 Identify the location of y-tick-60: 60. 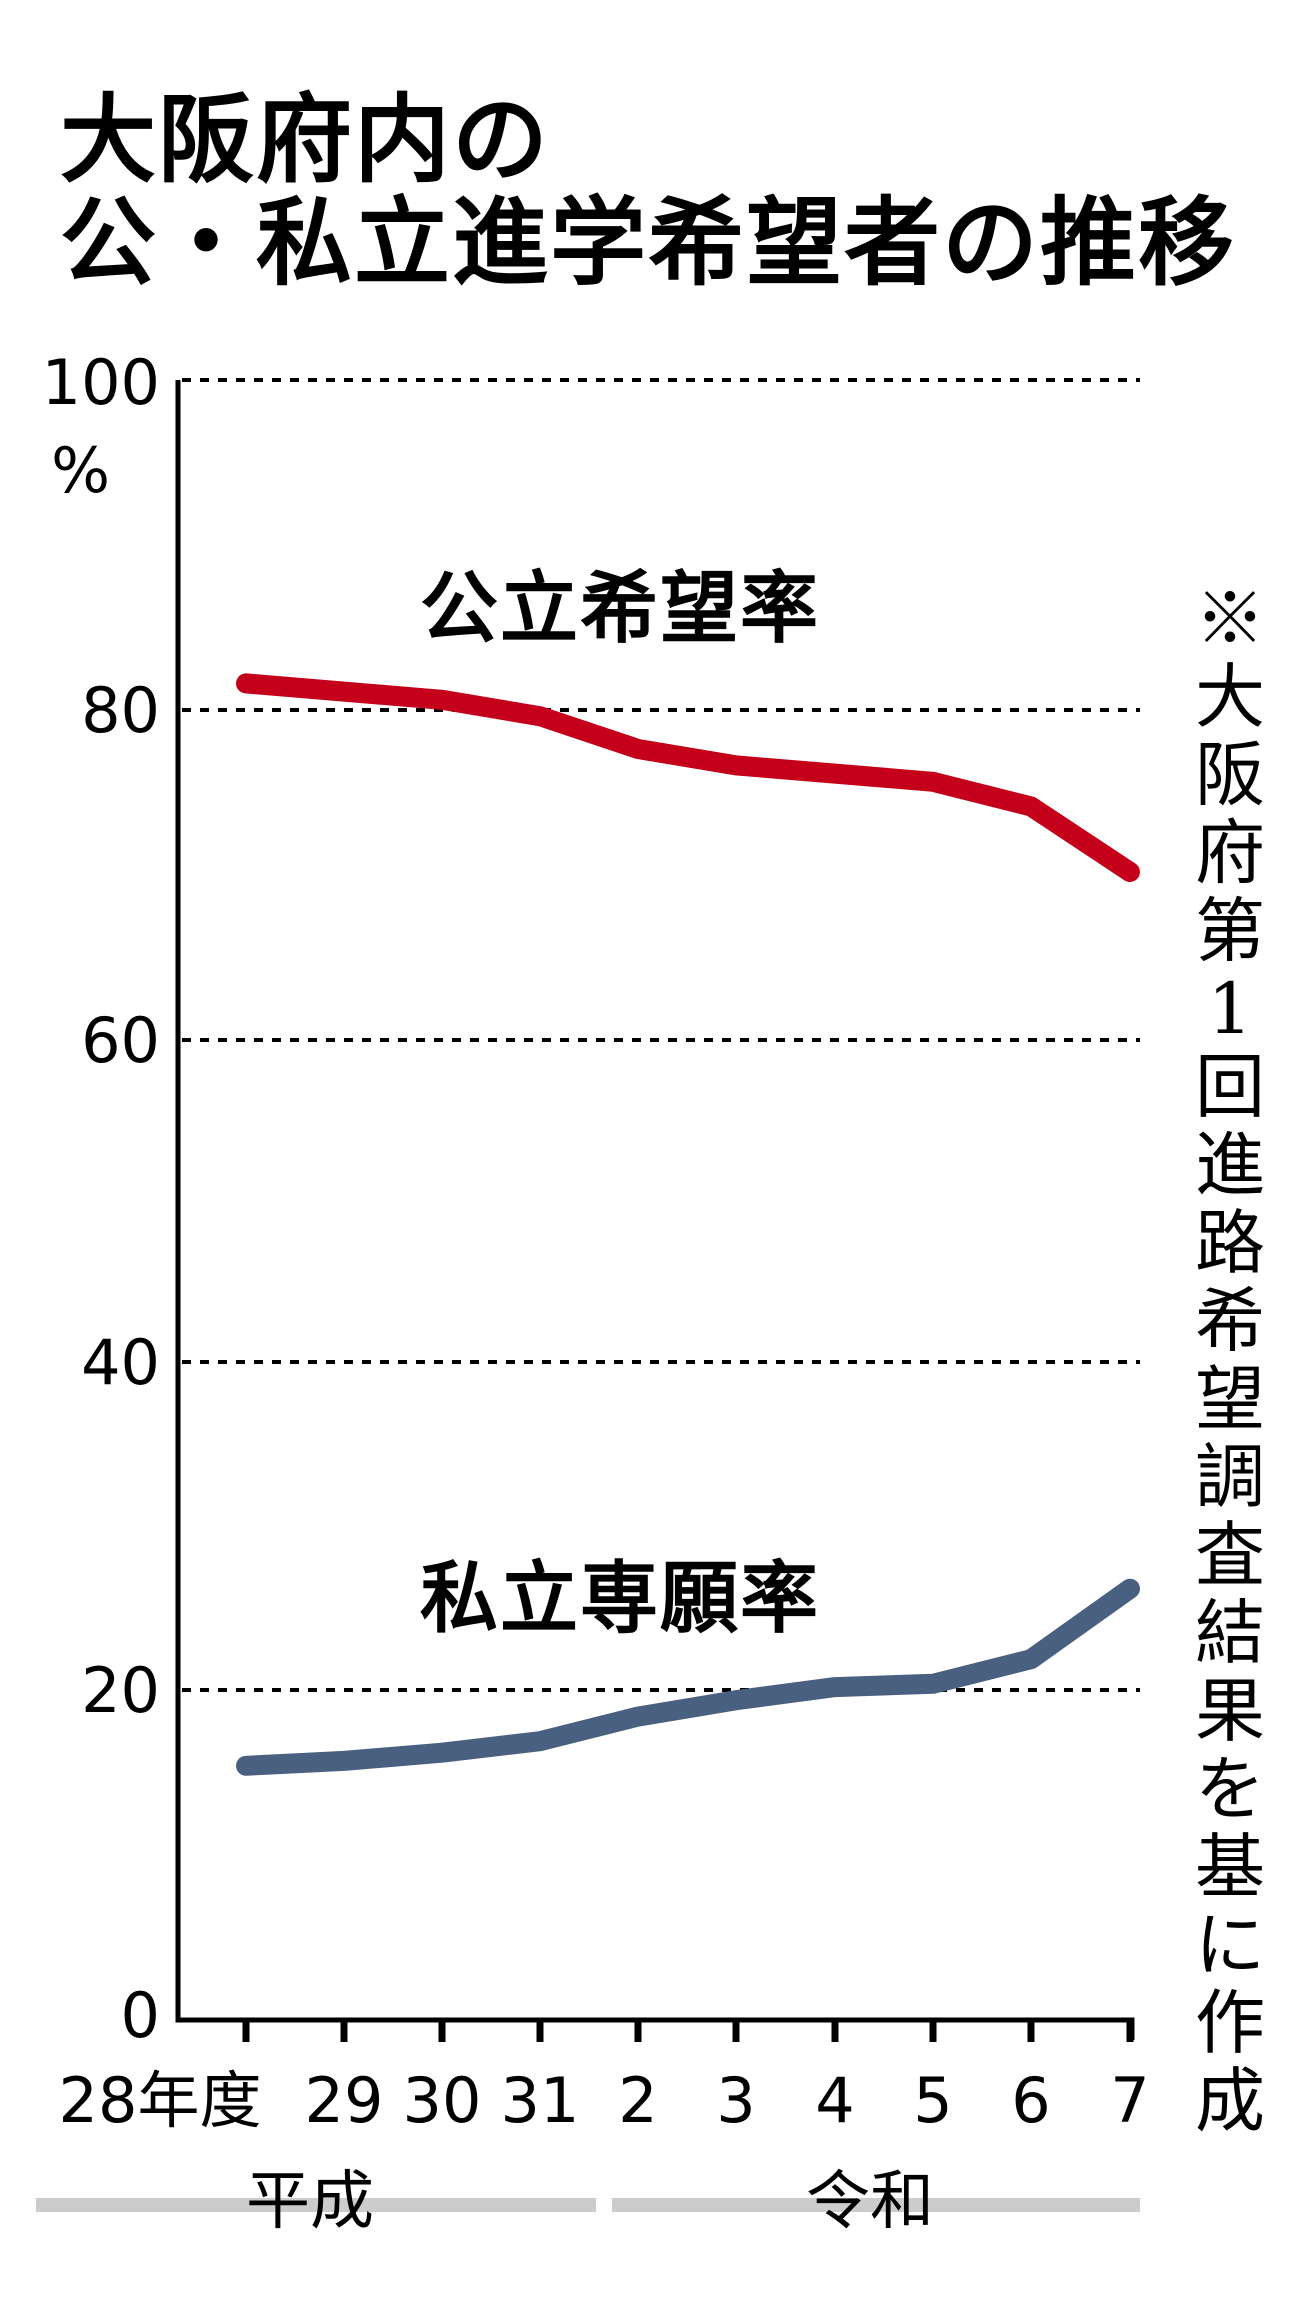
(120, 1040).